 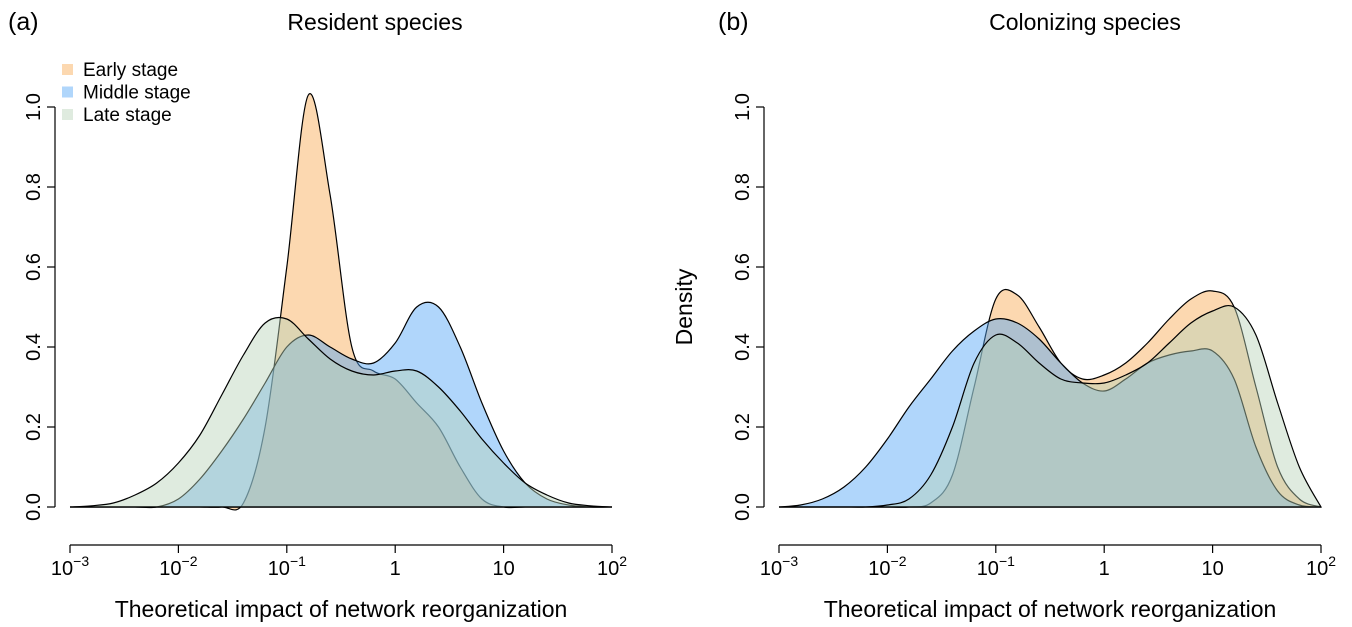 What do you see at coordinates (130, 70) in the screenshot?
I see `legend-text: Early stage` at bounding box center [130, 70].